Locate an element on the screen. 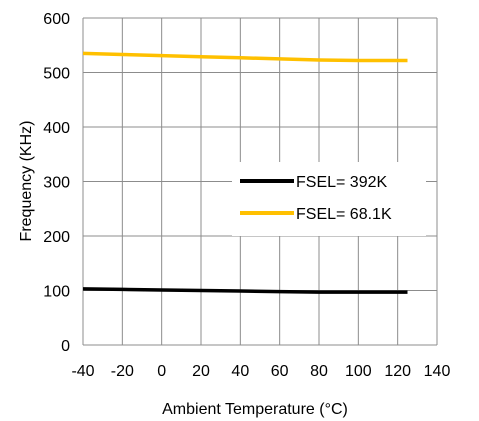 Image resolution: width=479 pixels, height=421 pixels. x-tick-label: 60 is located at coordinates (280, 371).